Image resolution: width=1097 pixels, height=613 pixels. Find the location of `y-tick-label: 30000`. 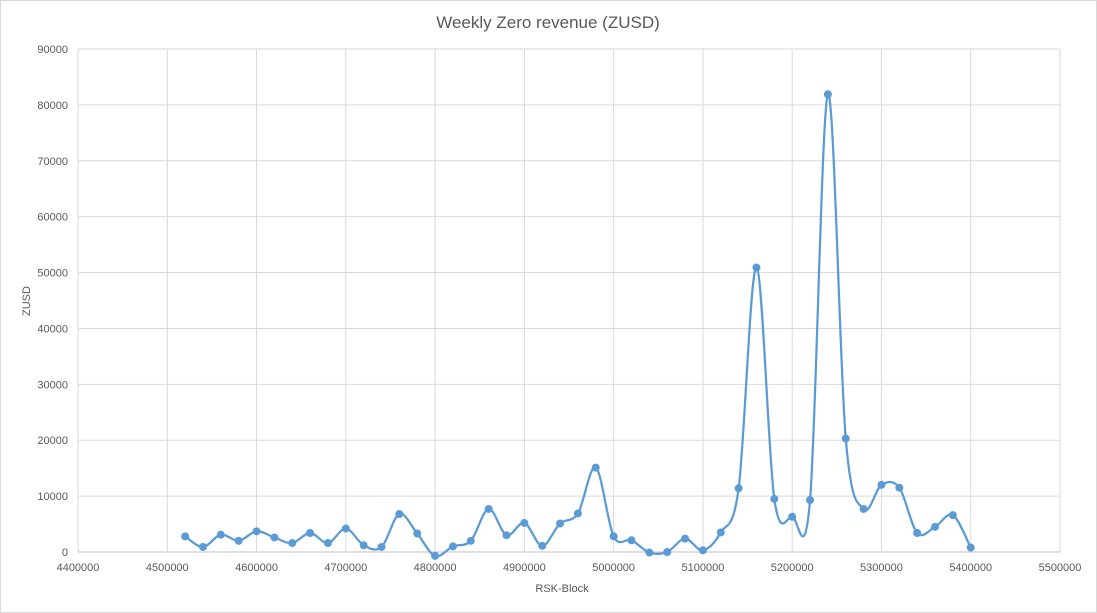

y-tick-label: 30000 is located at coordinates (52, 385).